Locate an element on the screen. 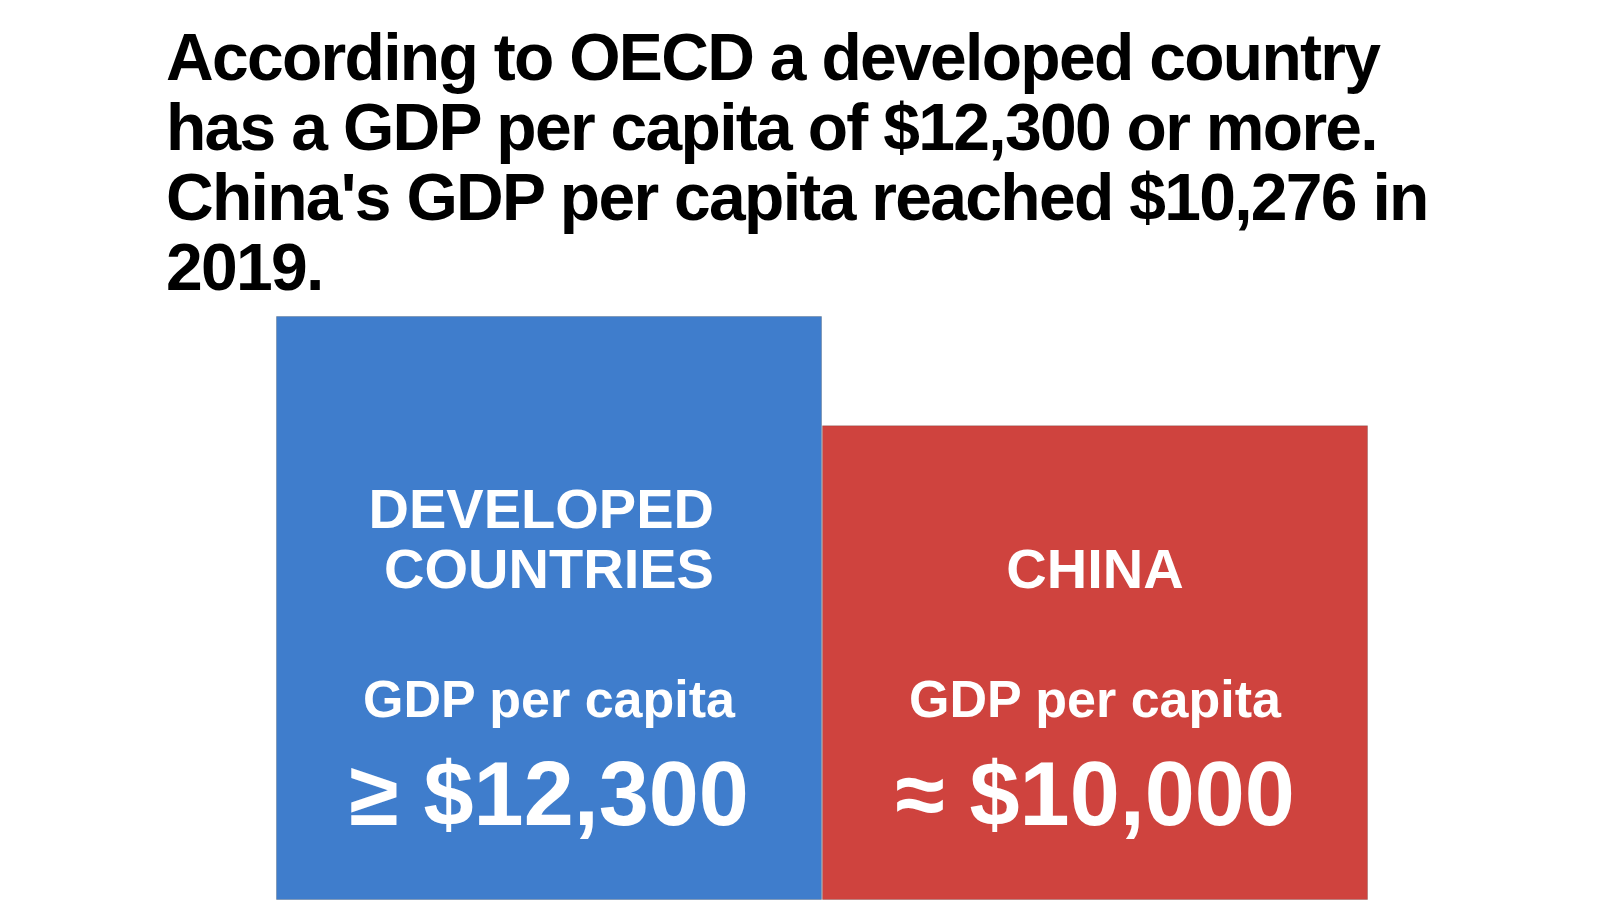  x-tick-label: CHINA is located at coordinates (1095, 568).